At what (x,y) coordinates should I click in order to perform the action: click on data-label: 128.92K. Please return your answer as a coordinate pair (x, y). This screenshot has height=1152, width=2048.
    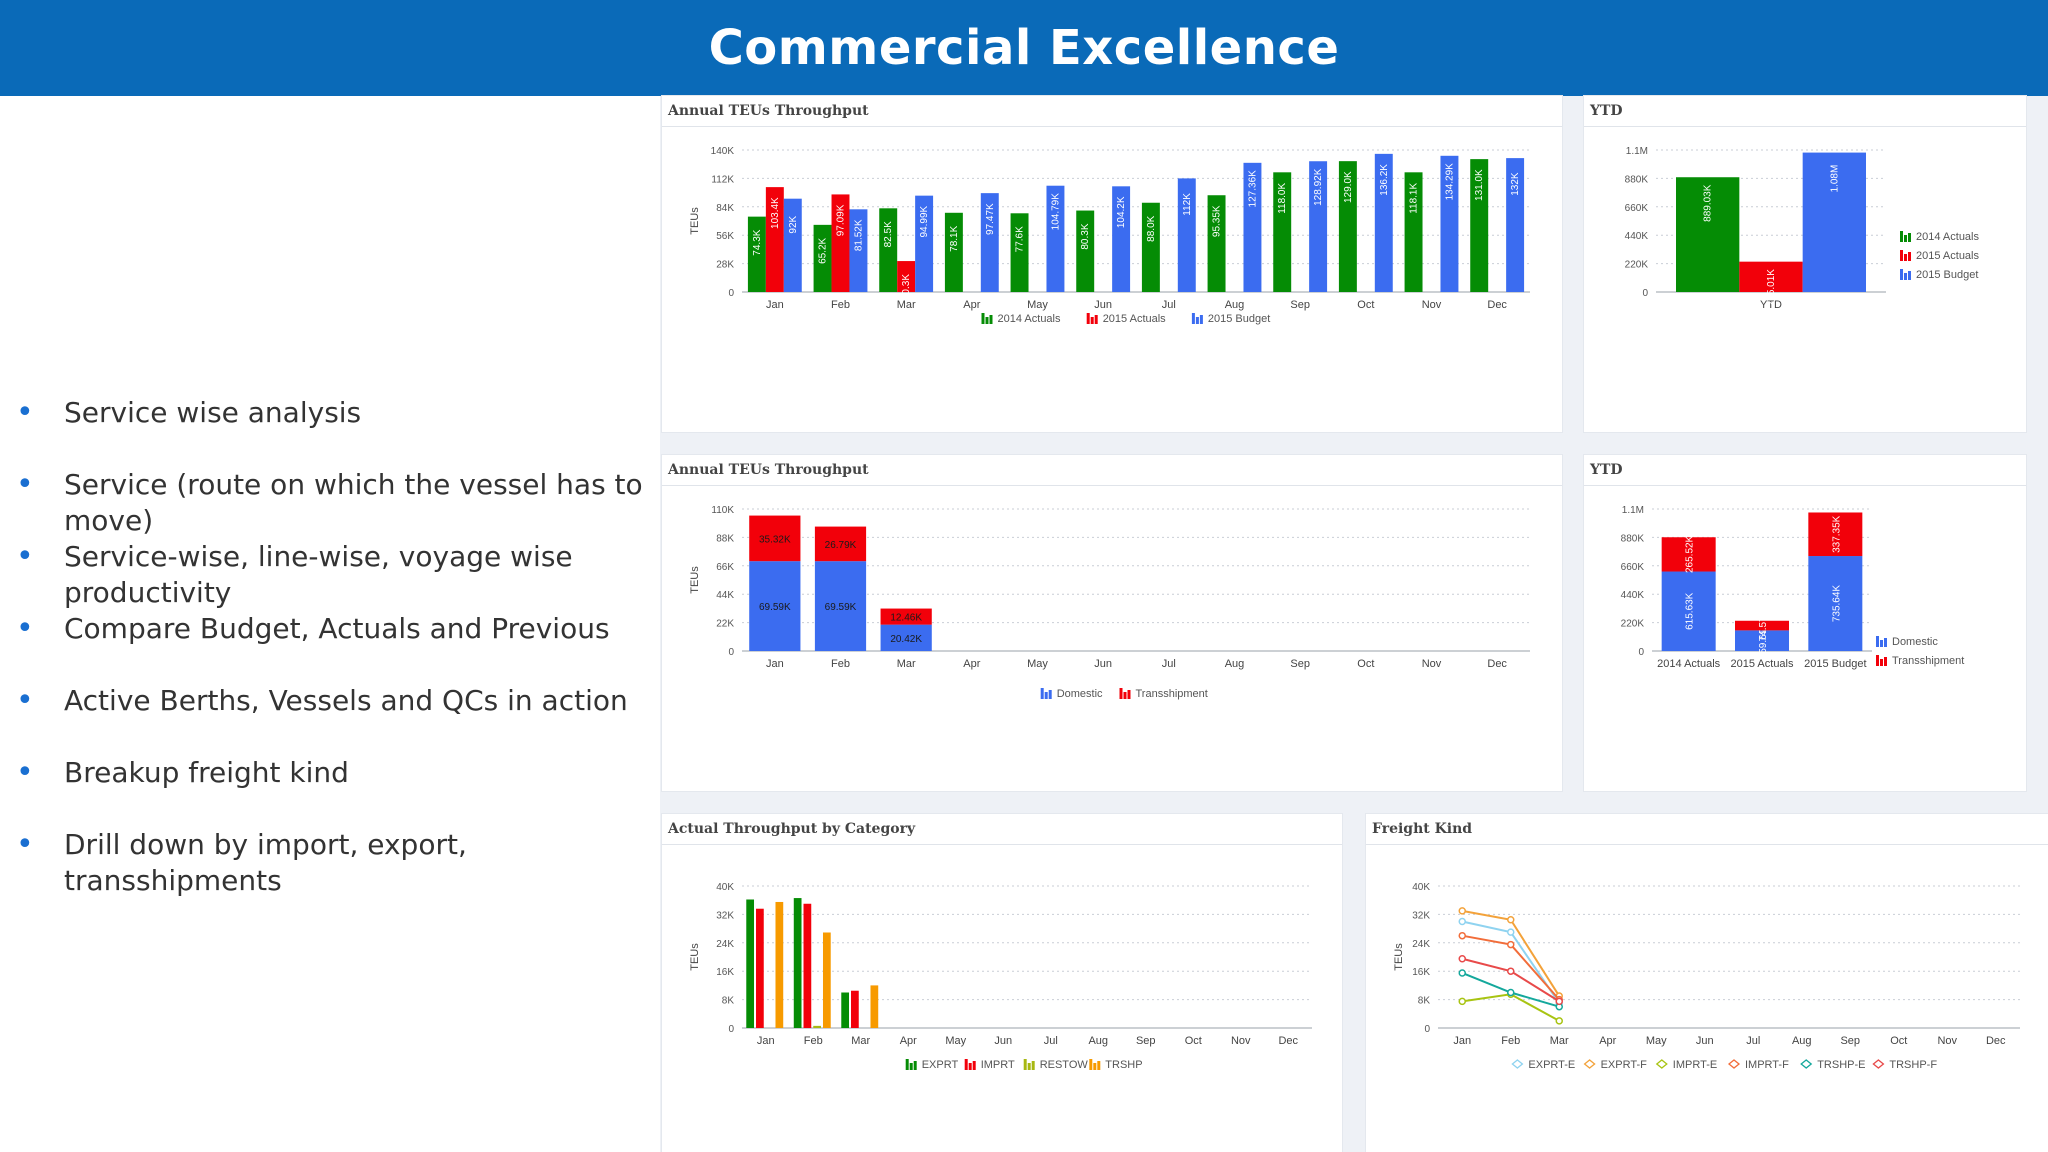
    Looking at the image, I should click on (1318, 187).